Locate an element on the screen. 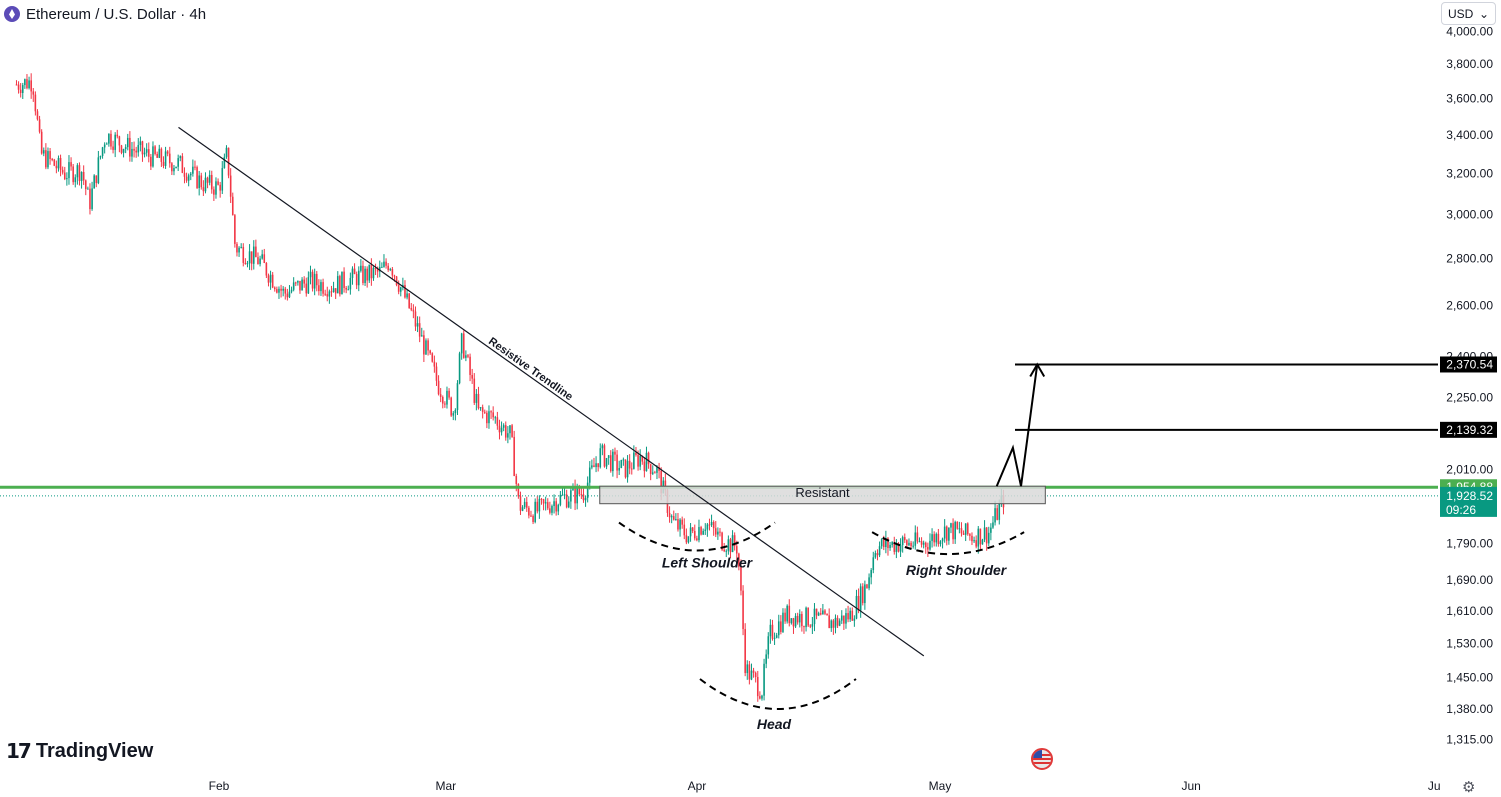 This screenshot has height=797, width=1501. resistant-zone-label: Resistant is located at coordinates (822, 492).